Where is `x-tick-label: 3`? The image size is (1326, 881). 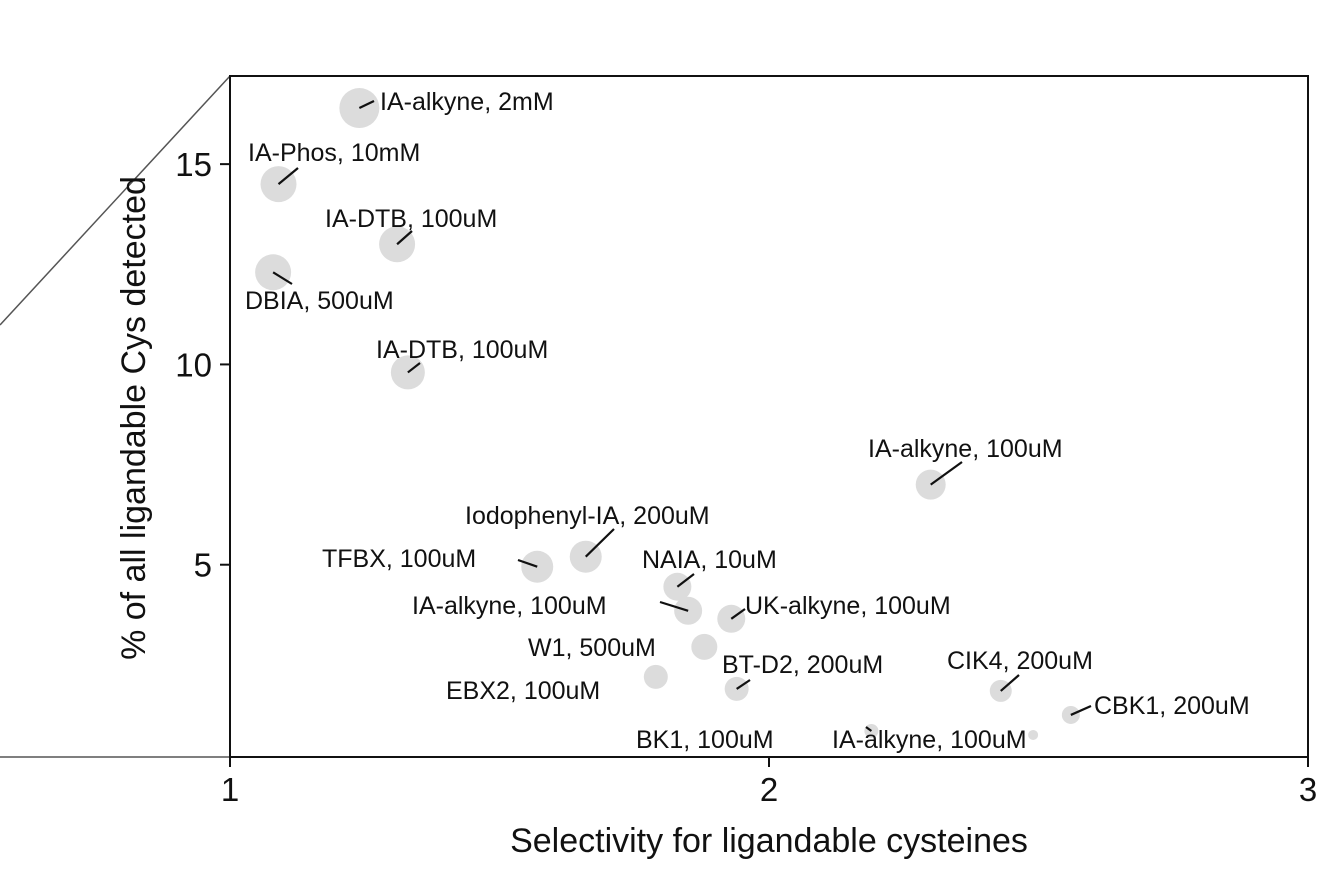
x-tick-label: 3 is located at coordinates (1308, 789).